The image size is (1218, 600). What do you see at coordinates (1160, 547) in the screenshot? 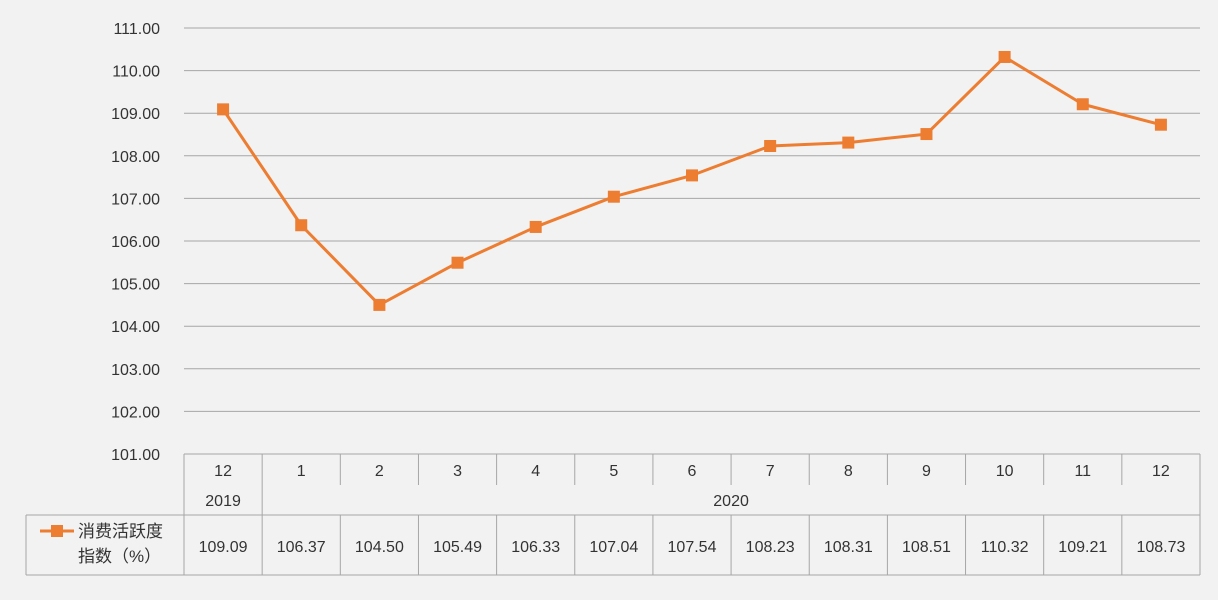
I see `data-table-value: 108.73` at bounding box center [1160, 547].